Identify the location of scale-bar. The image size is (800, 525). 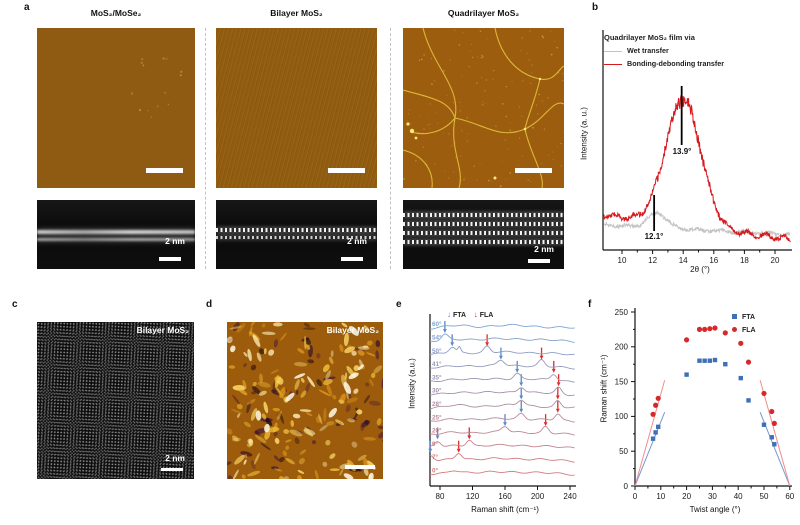
(172, 469).